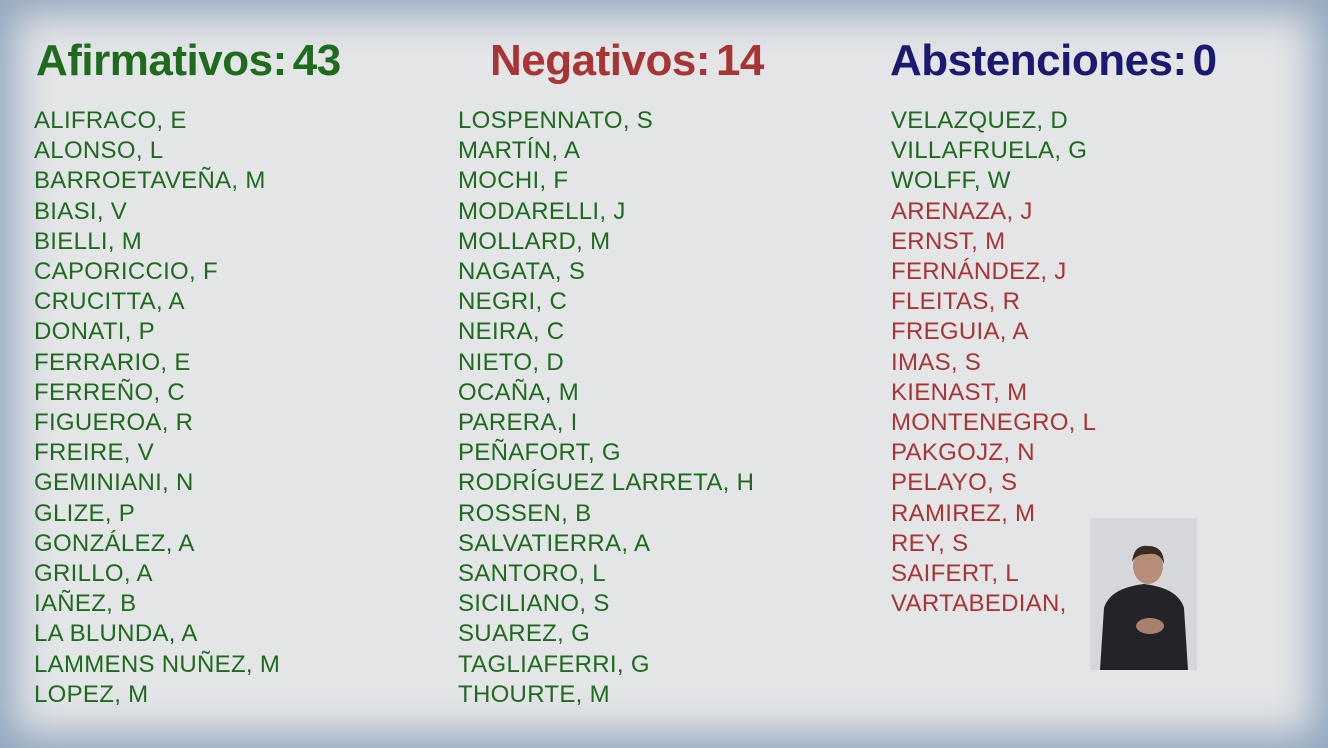  Describe the element at coordinates (963, 453) in the screenshot. I see `legislator-name: PAKGOJZ, N` at that location.